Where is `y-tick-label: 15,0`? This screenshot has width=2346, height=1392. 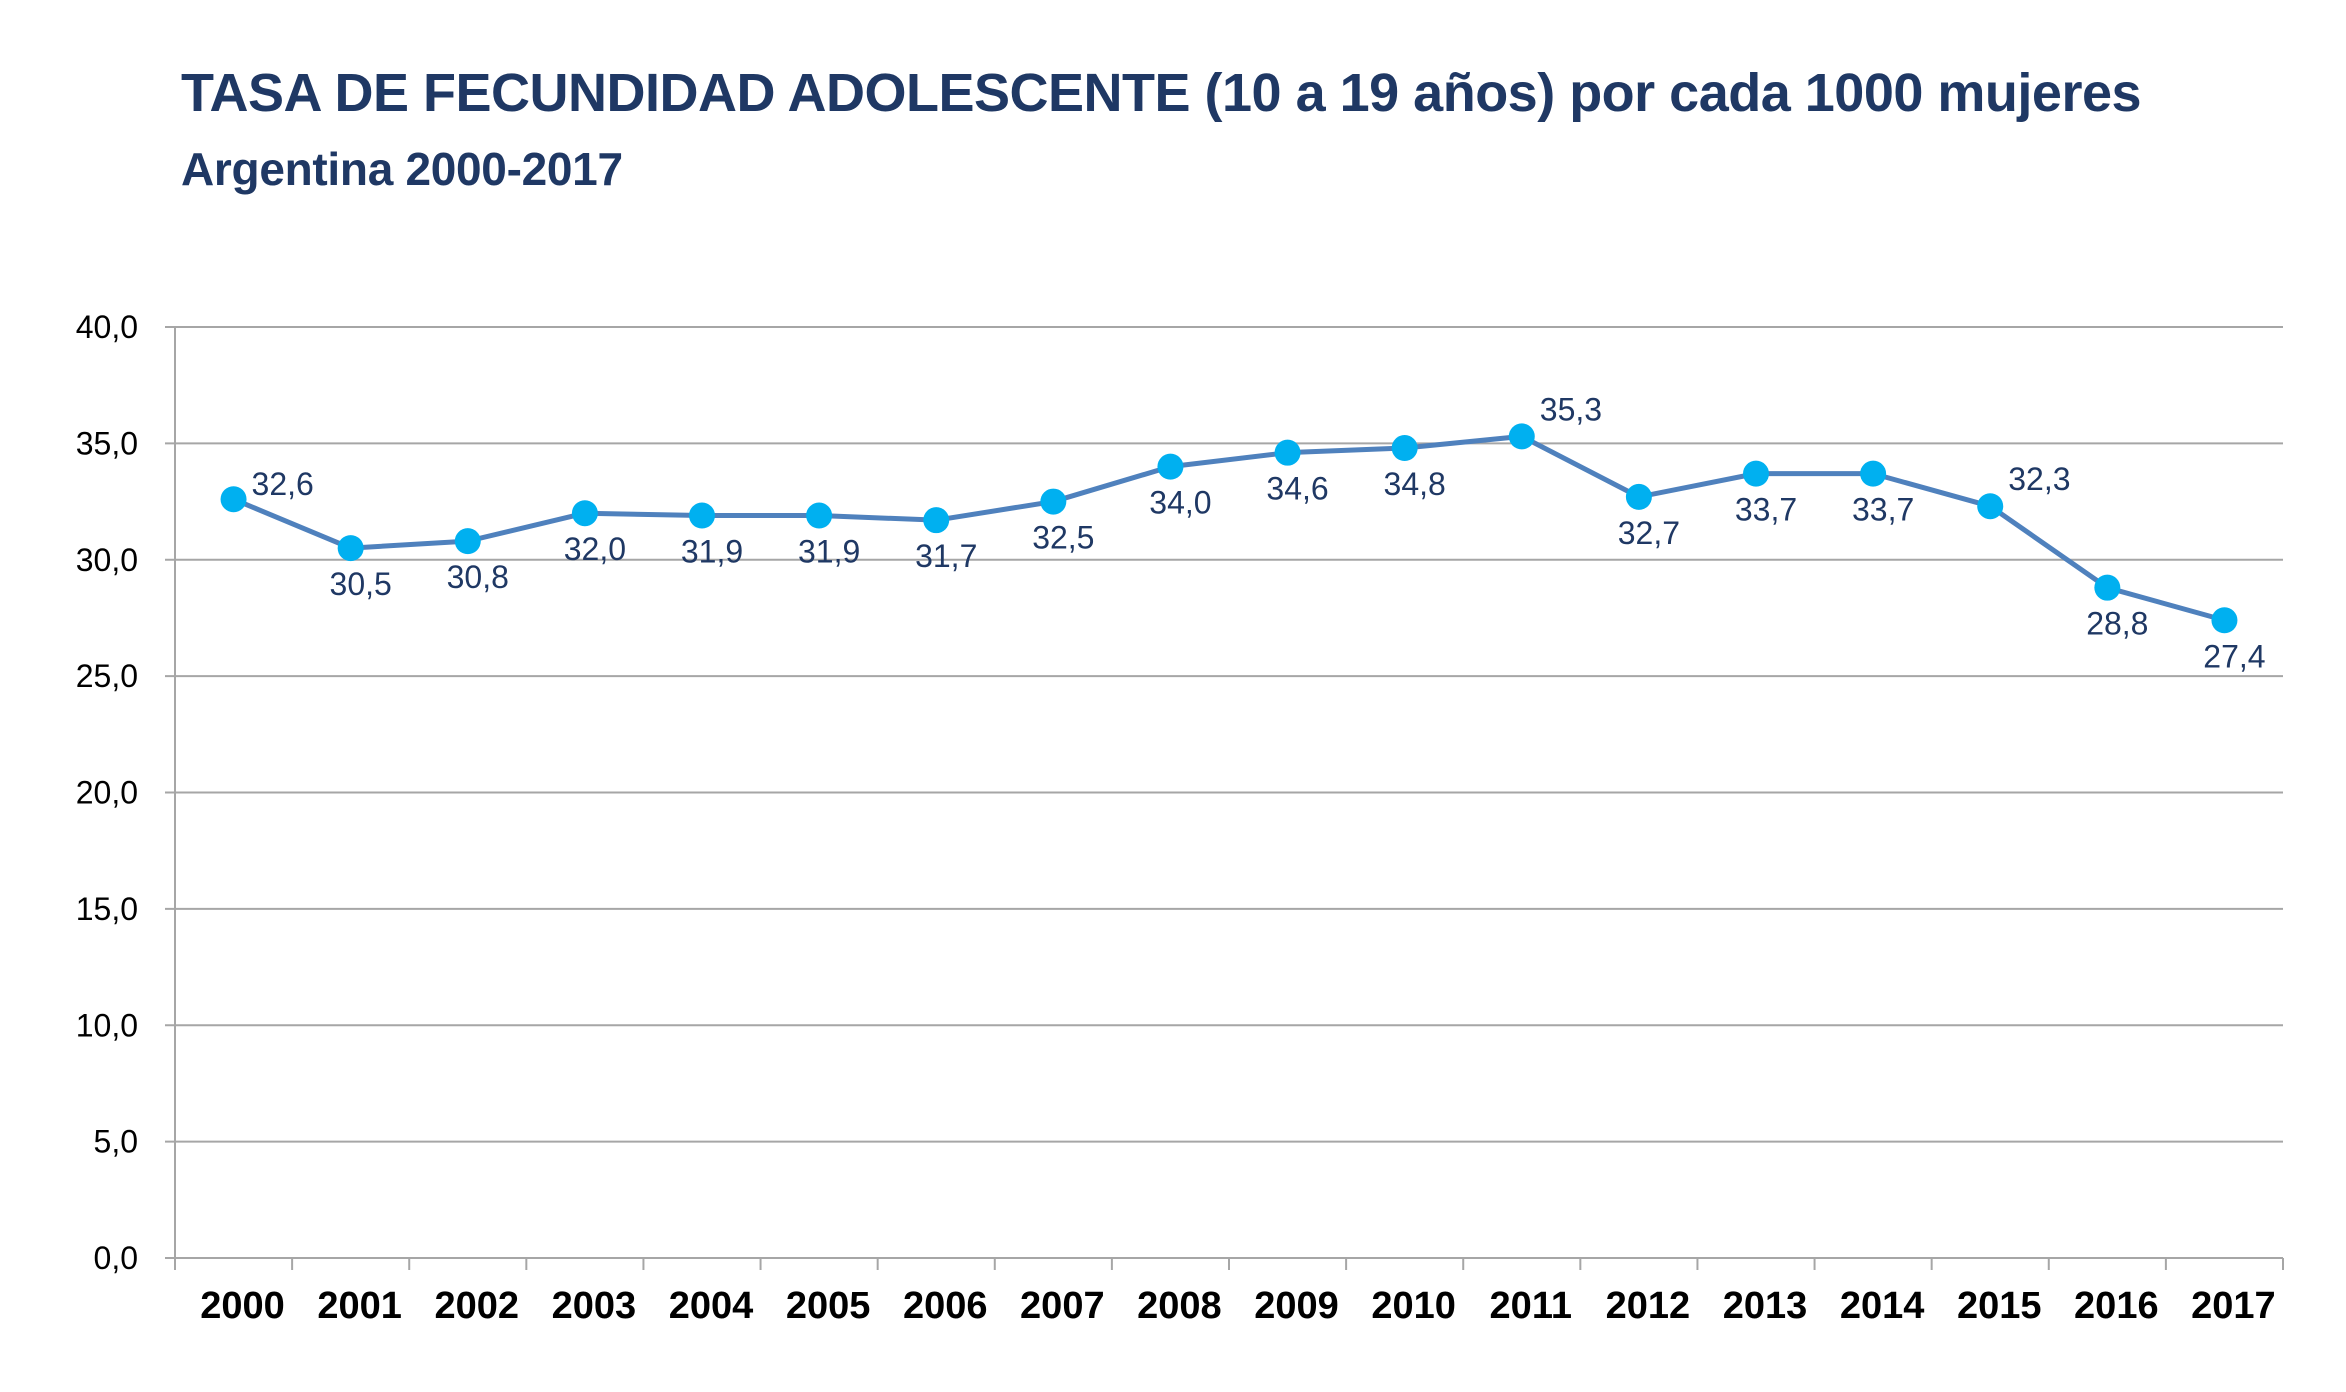
y-tick-label: 15,0 is located at coordinates (107, 909).